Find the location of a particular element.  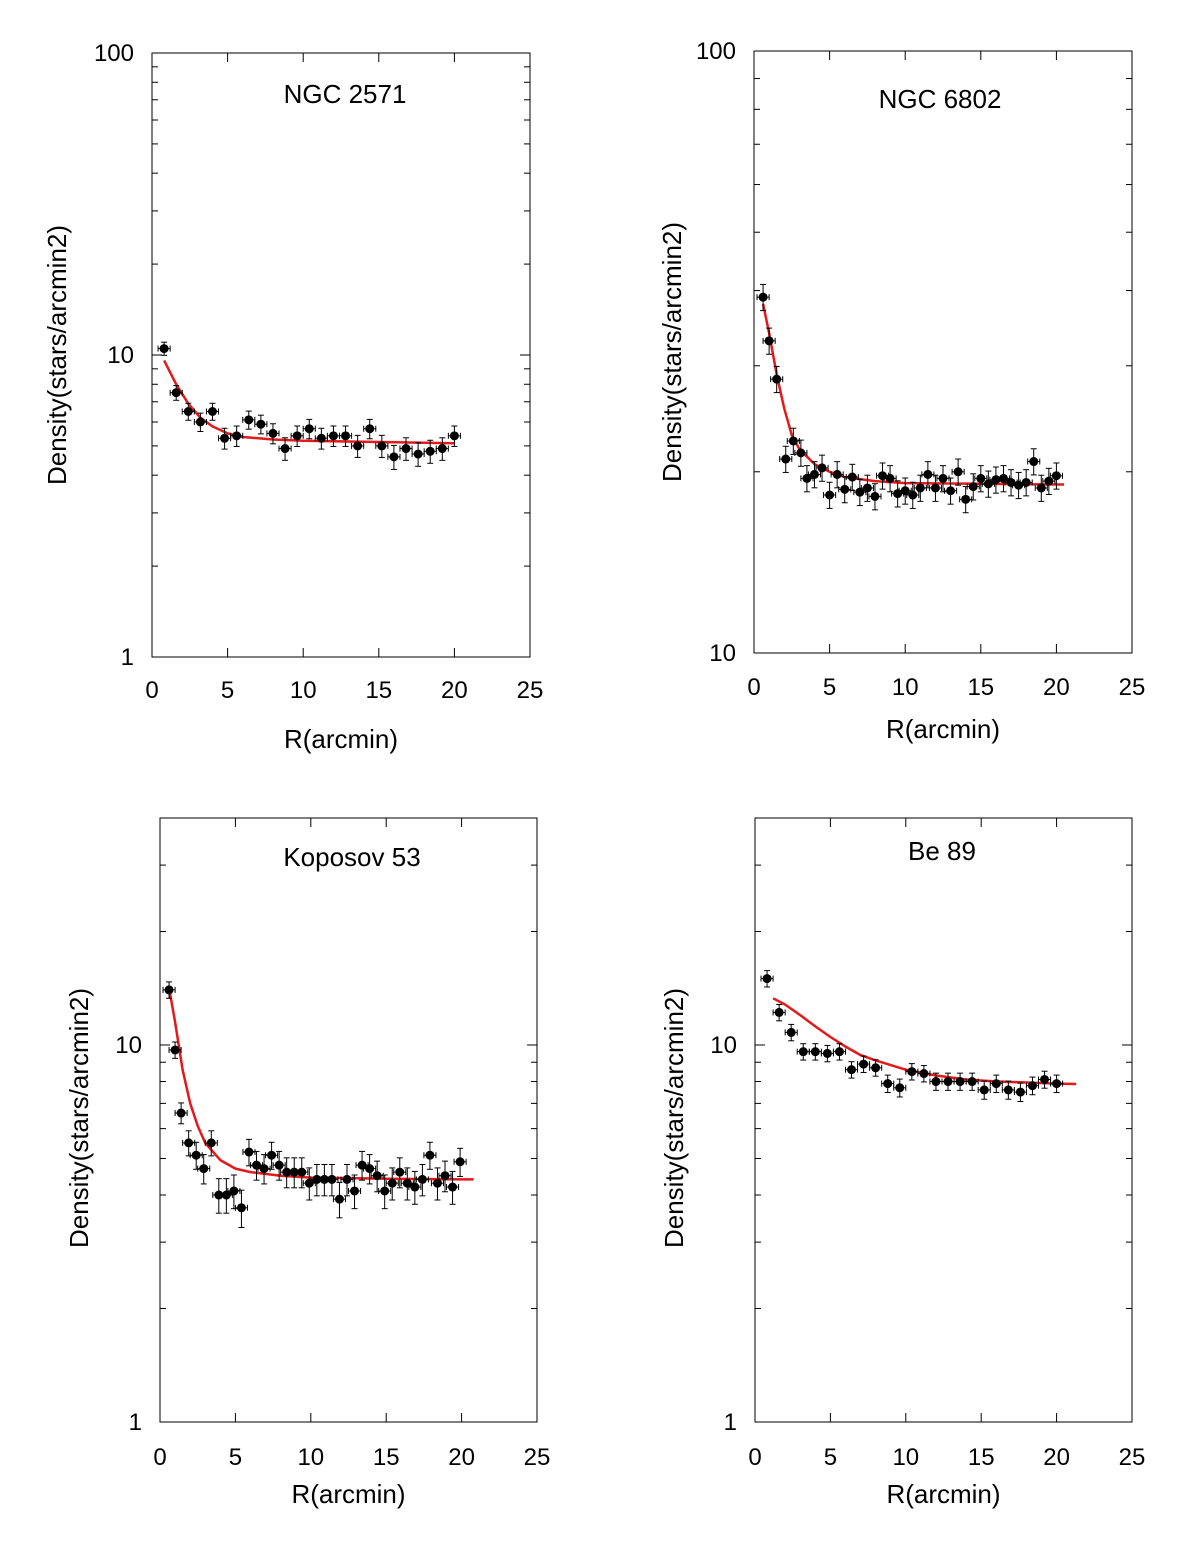

x-tick-label: 25 is located at coordinates (537, 1457).